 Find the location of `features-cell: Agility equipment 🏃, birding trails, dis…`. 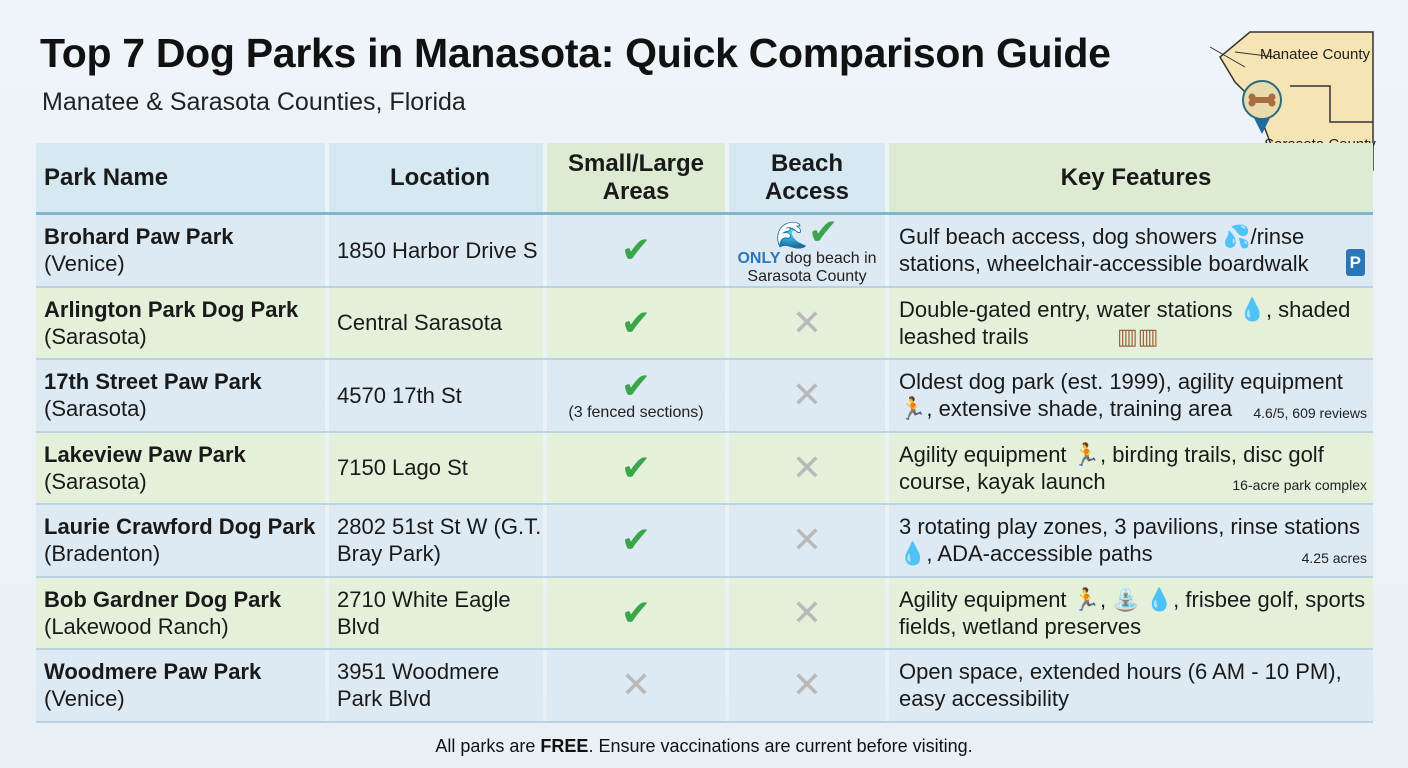

features-cell: Agility equipment 🏃, birding trails, dis… is located at coordinates (1131, 467).